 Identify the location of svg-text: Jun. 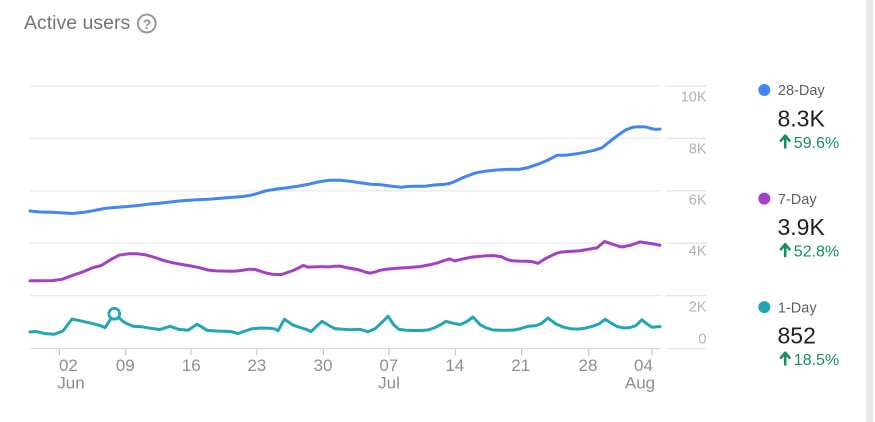
(70, 383).